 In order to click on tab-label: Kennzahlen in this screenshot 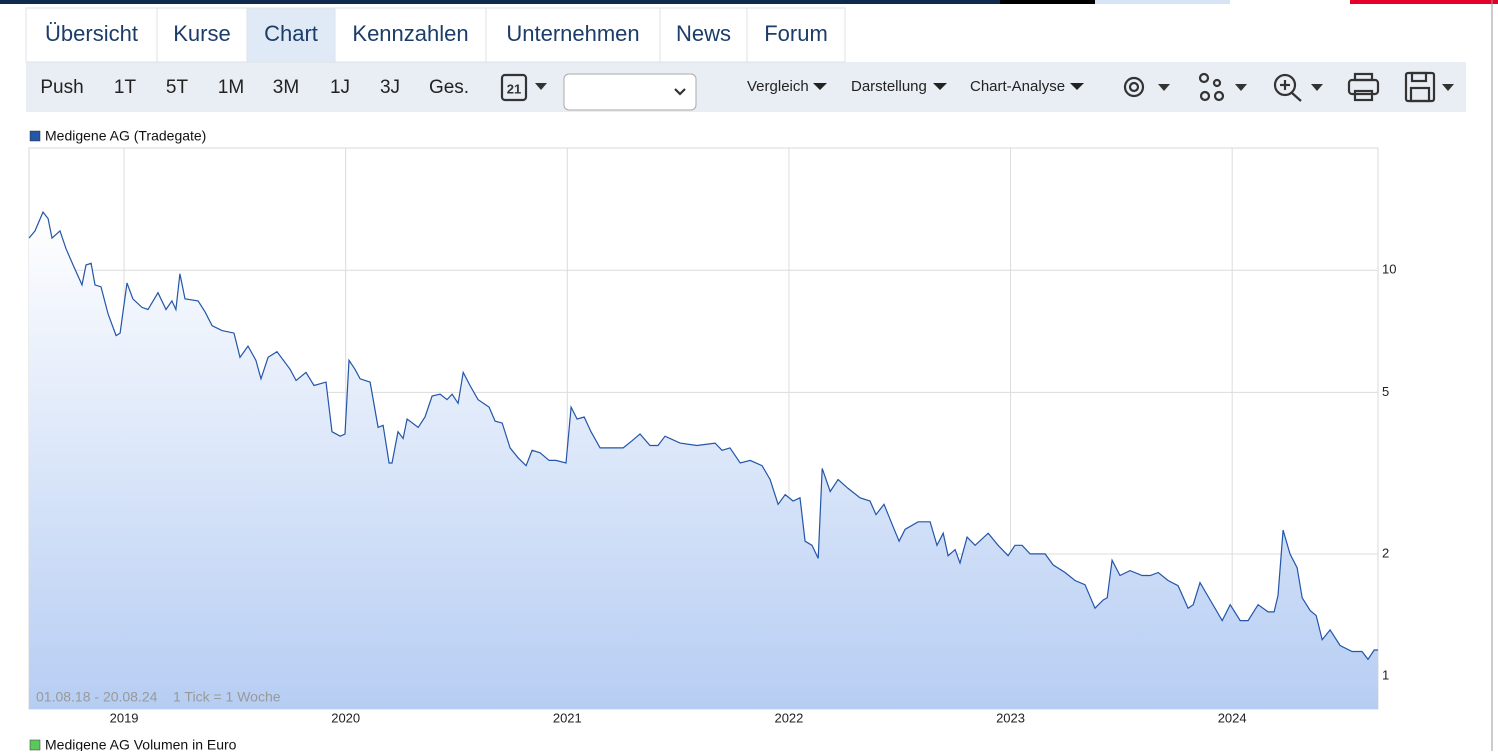, I will do `click(410, 33)`.